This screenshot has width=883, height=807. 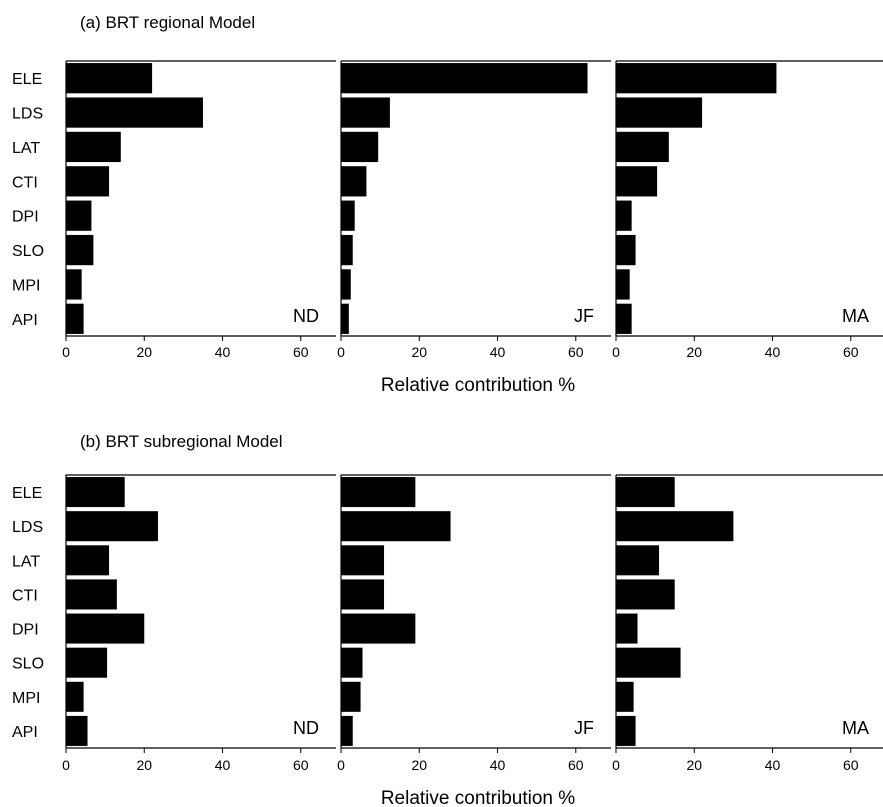 What do you see at coordinates (167, 22) in the screenshot?
I see `chart-title: (a) BRT regional Model` at bounding box center [167, 22].